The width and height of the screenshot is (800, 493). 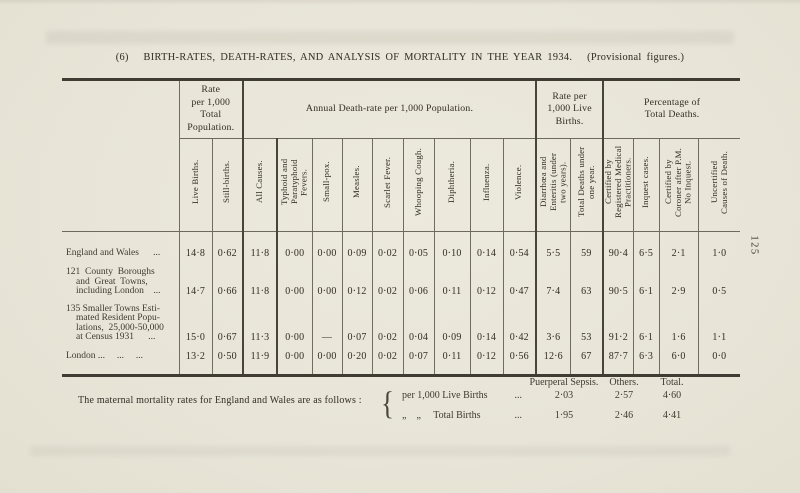 What do you see at coordinates (418, 323) in the screenshot?
I see `data-cell: 0·04` at bounding box center [418, 323].